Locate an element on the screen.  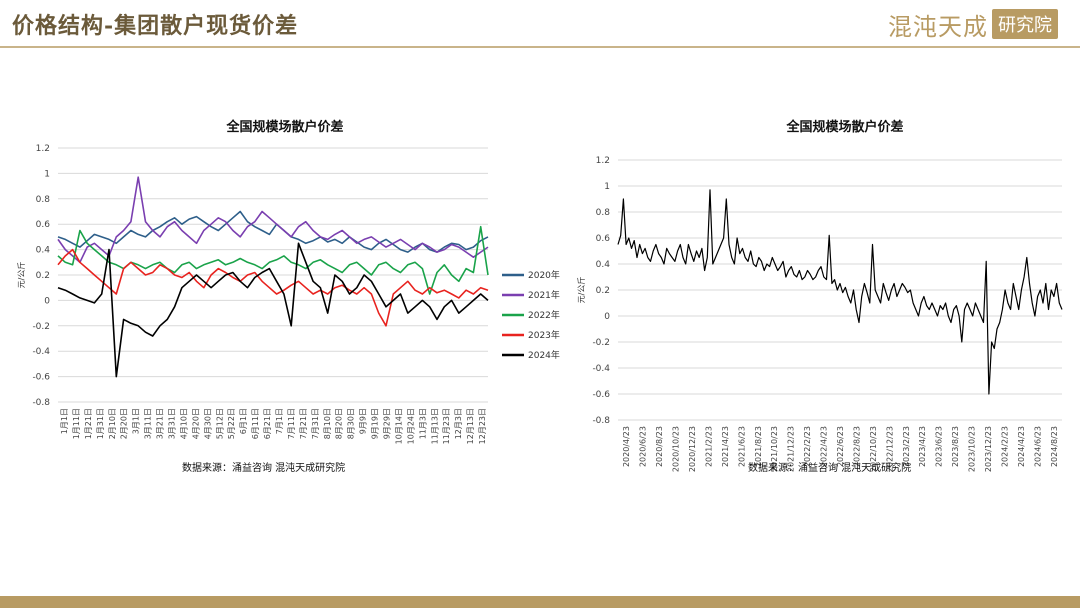
left-y-tick-label: 0.4 is located at coordinates (43, 251).